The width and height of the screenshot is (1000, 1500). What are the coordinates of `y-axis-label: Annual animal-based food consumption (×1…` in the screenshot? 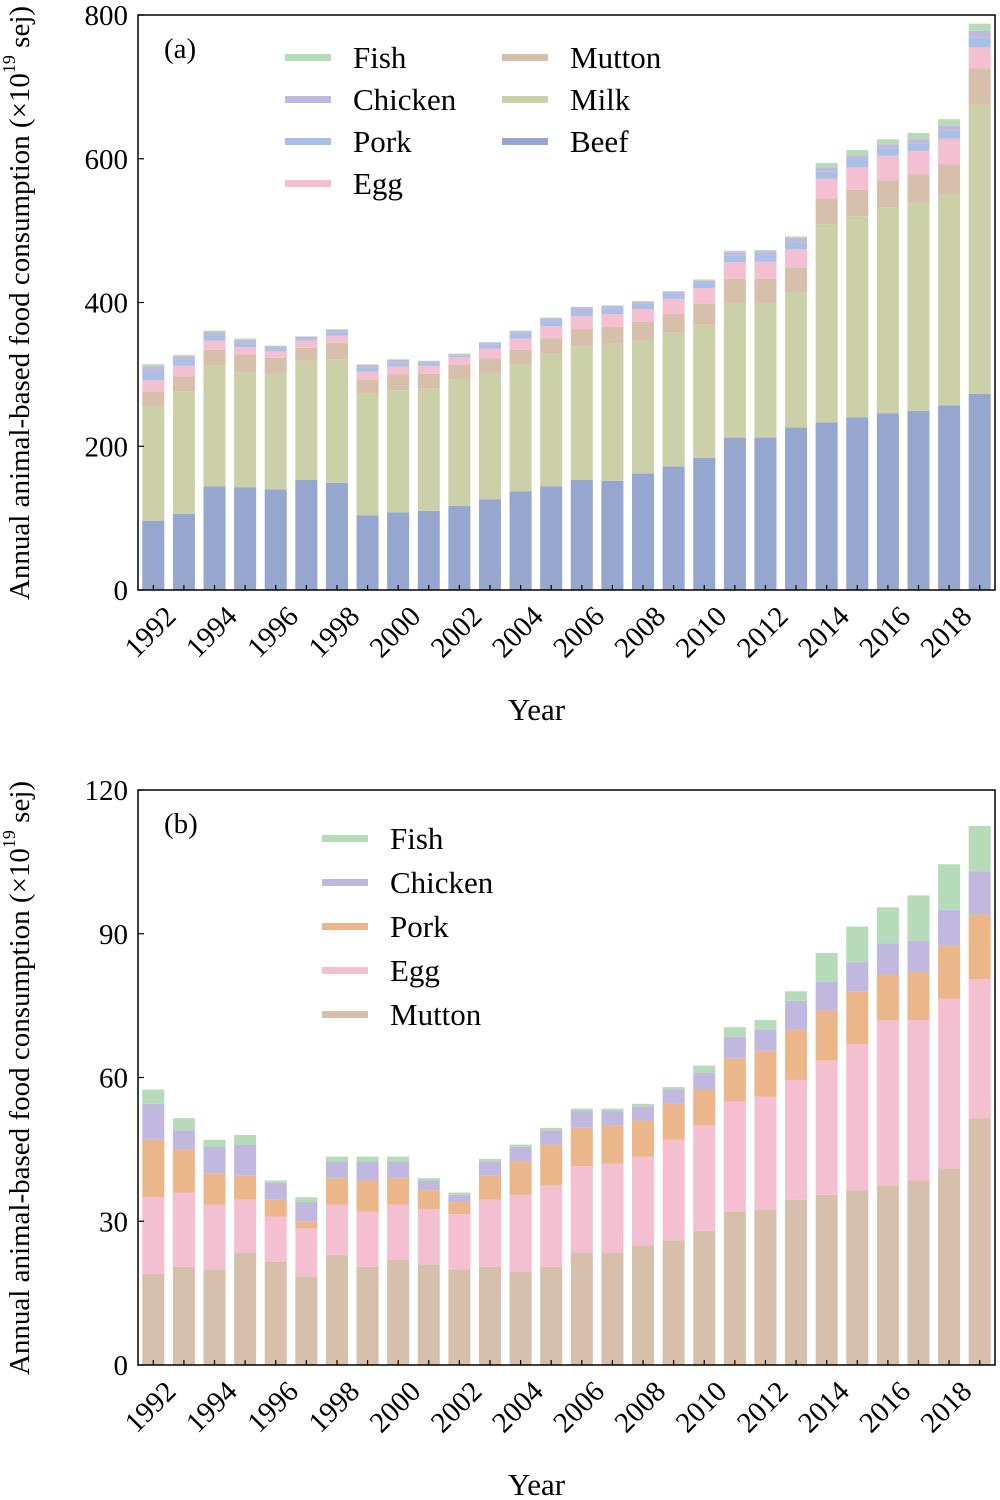 It's located at (18, 1078).